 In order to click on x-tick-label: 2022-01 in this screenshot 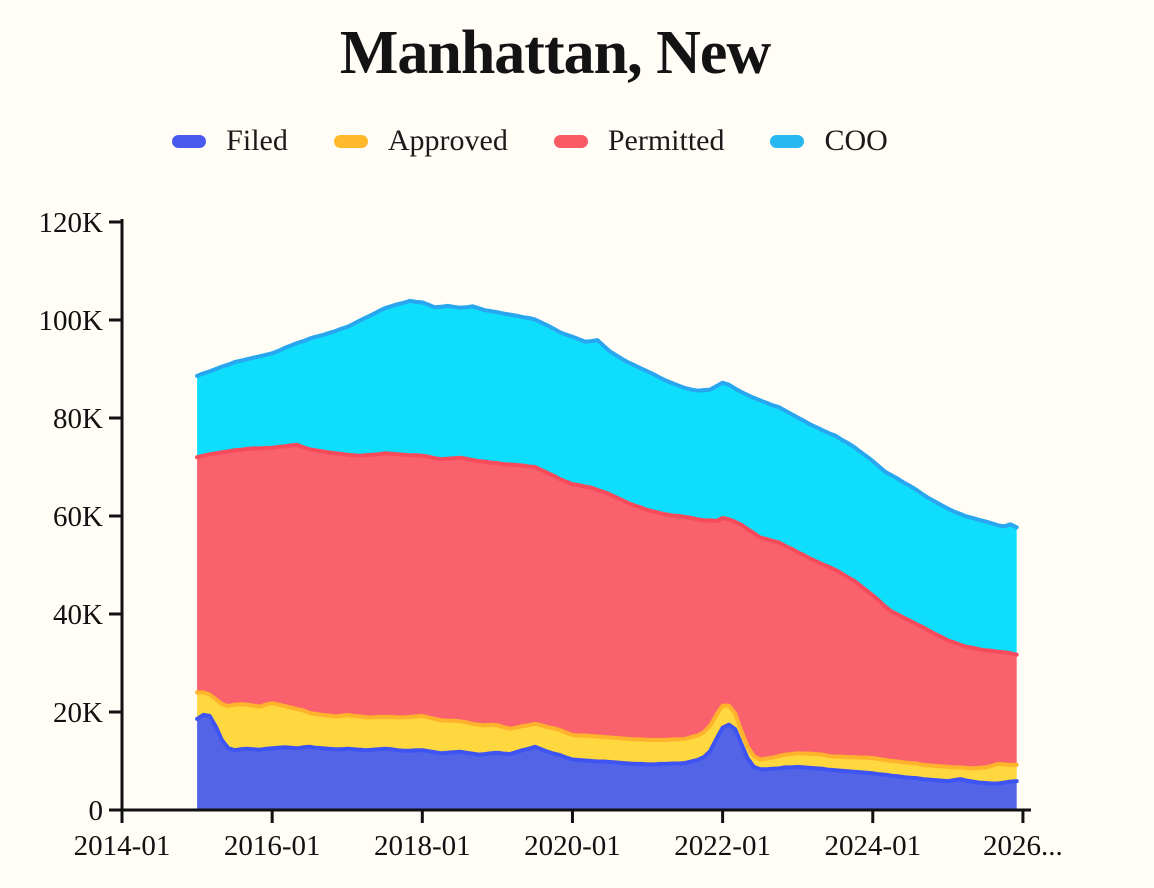, I will do `click(722, 846)`.